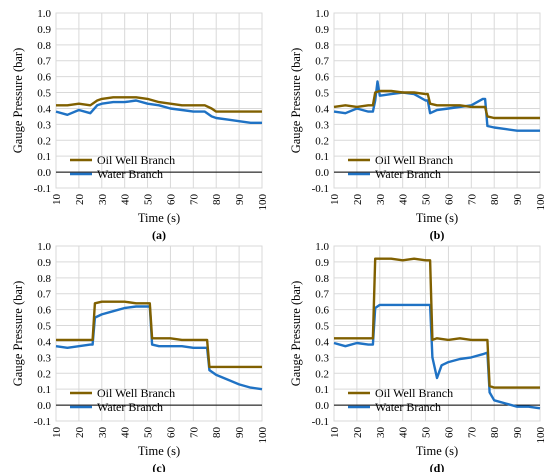 The width and height of the screenshot is (550, 472). What do you see at coordinates (437, 466) in the screenshot?
I see `panel-caption: (d)` at bounding box center [437, 466].